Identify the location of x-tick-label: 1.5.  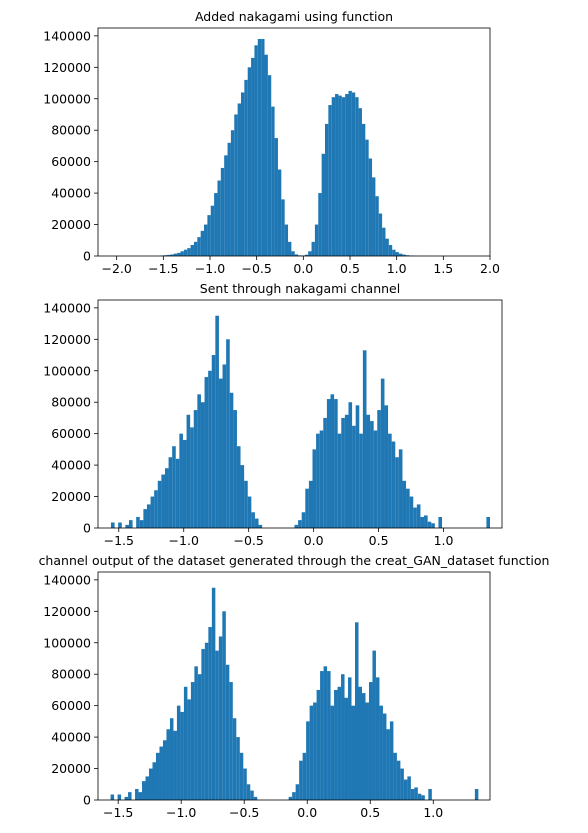
(443, 268).